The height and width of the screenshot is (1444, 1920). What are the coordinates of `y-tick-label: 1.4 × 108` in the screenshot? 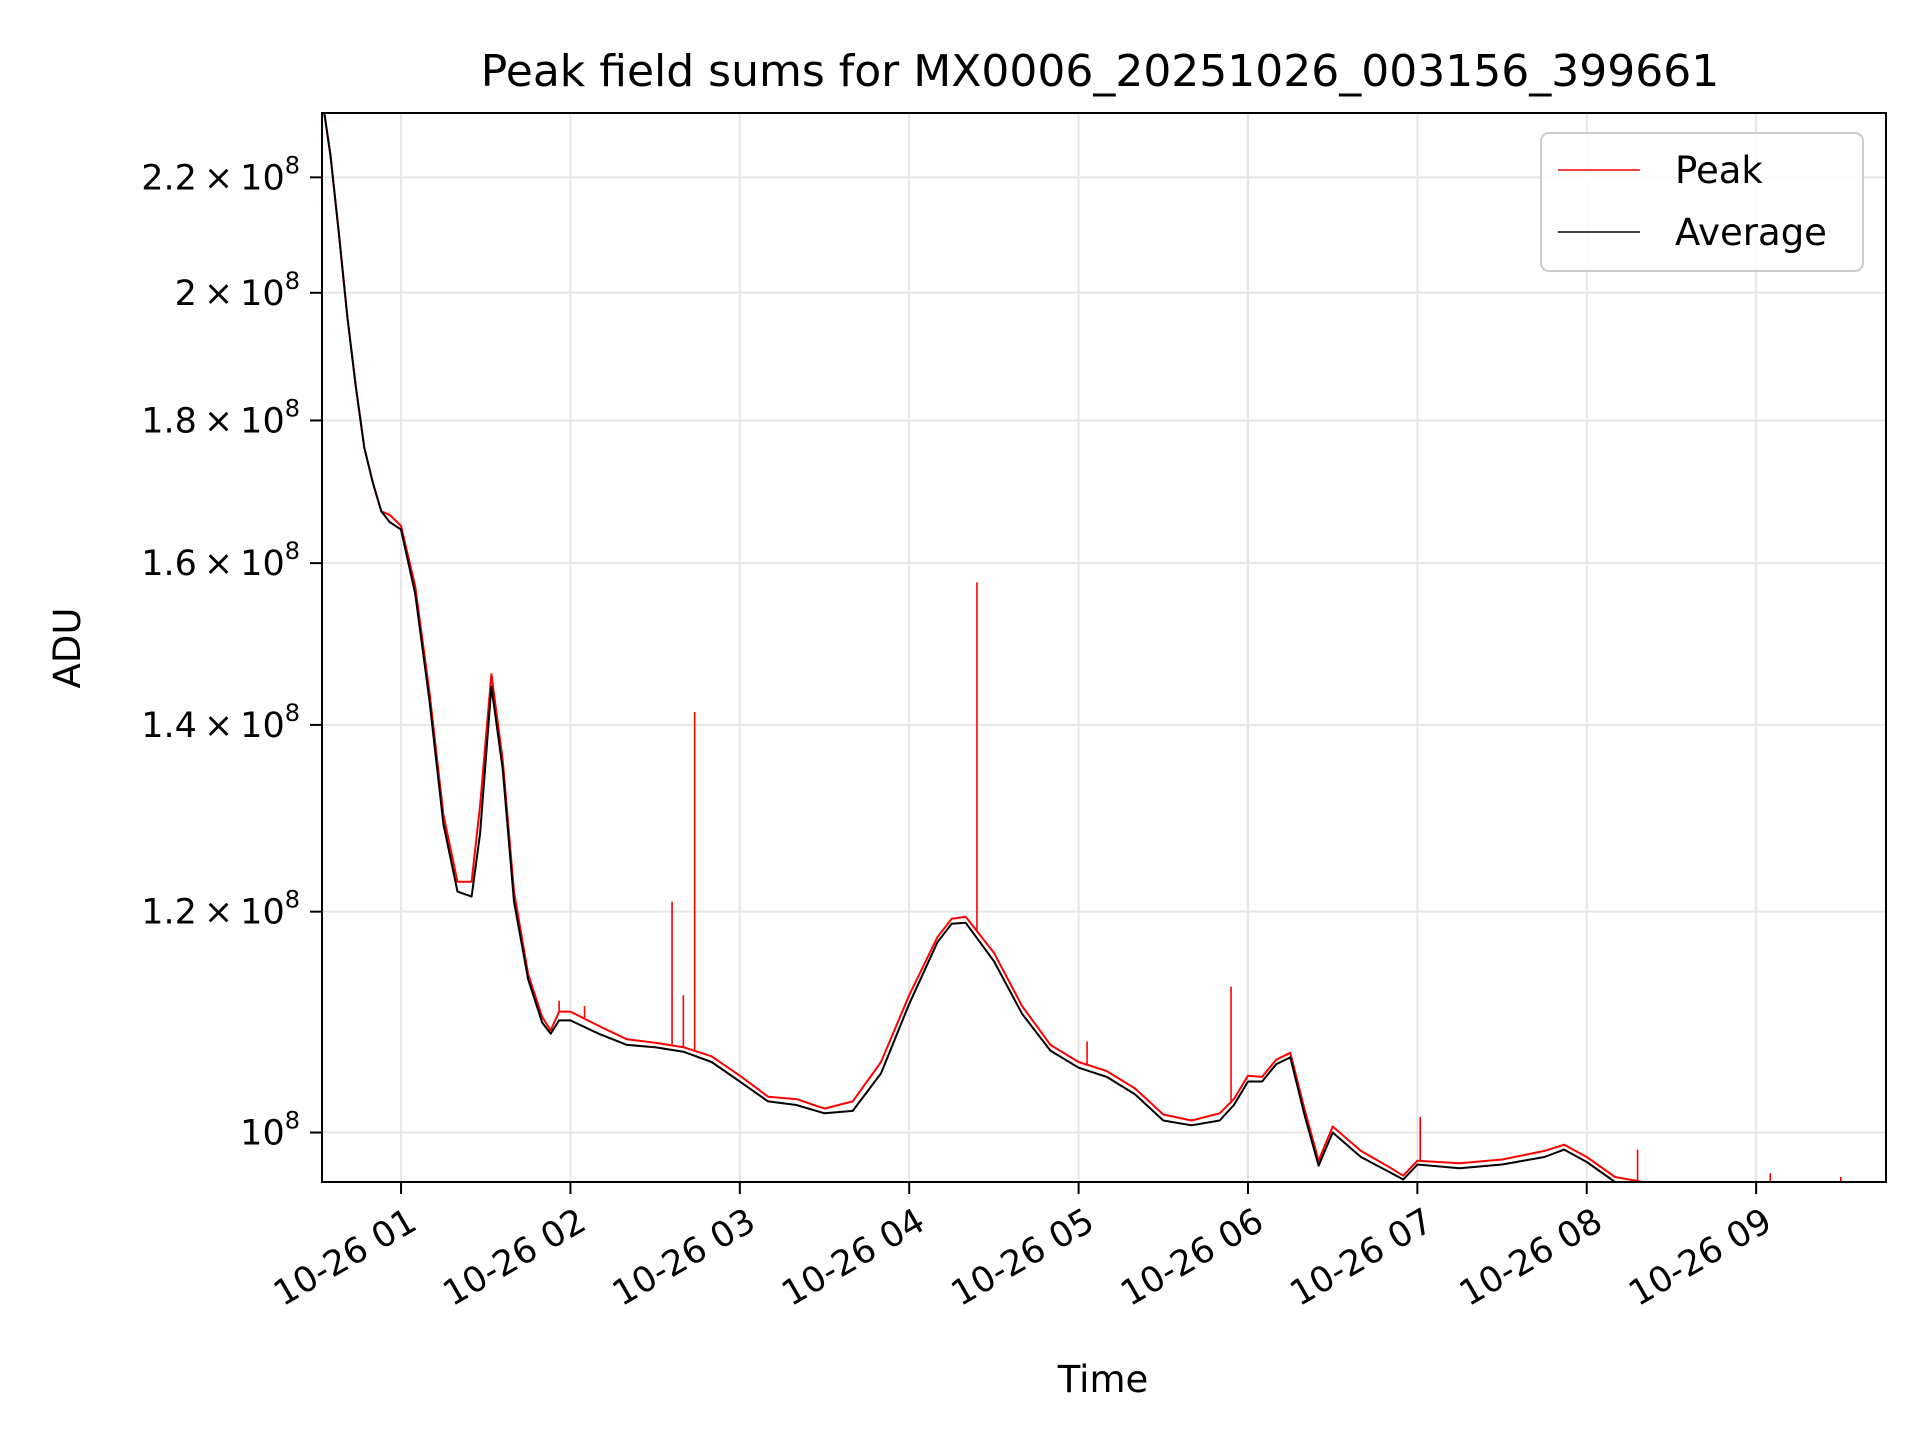 It's located at (220, 722).